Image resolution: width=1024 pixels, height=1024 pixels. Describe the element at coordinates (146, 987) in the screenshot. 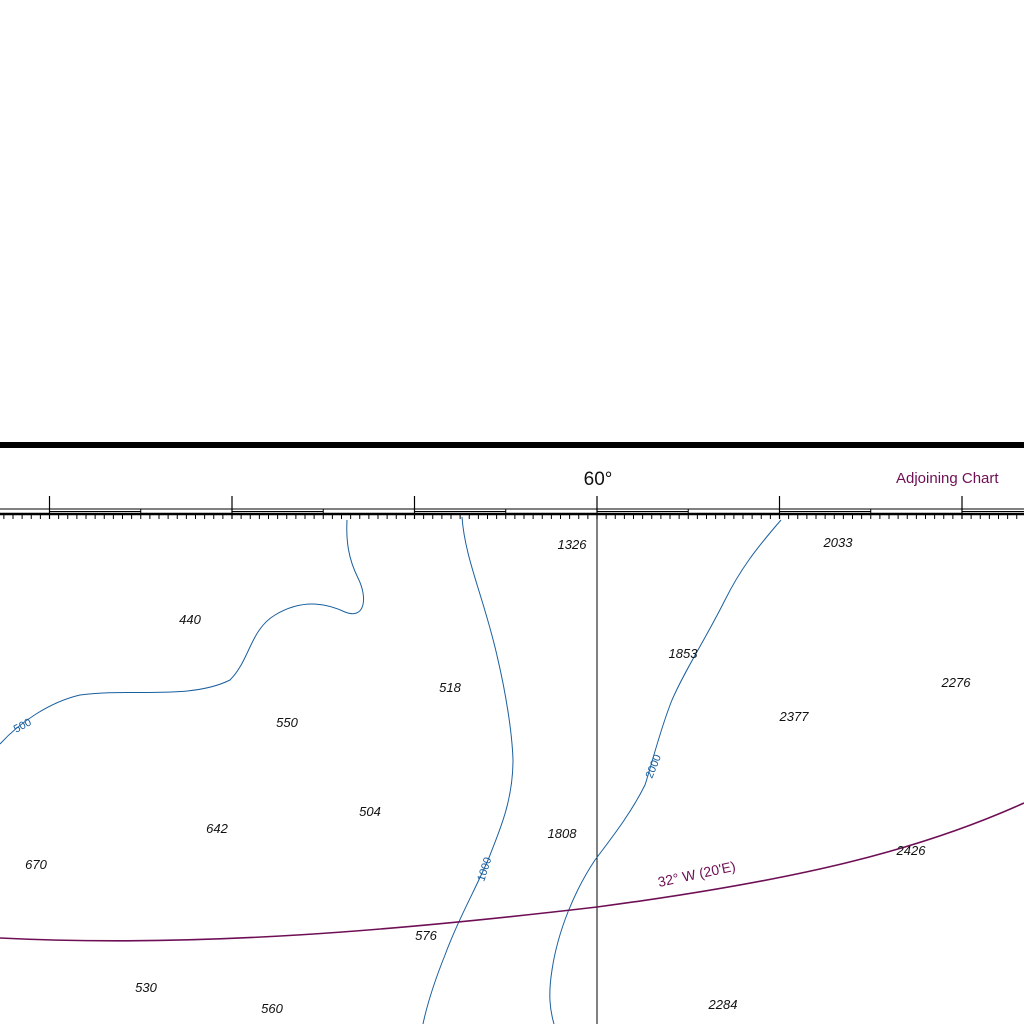

I see `sounding: 530` at that location.